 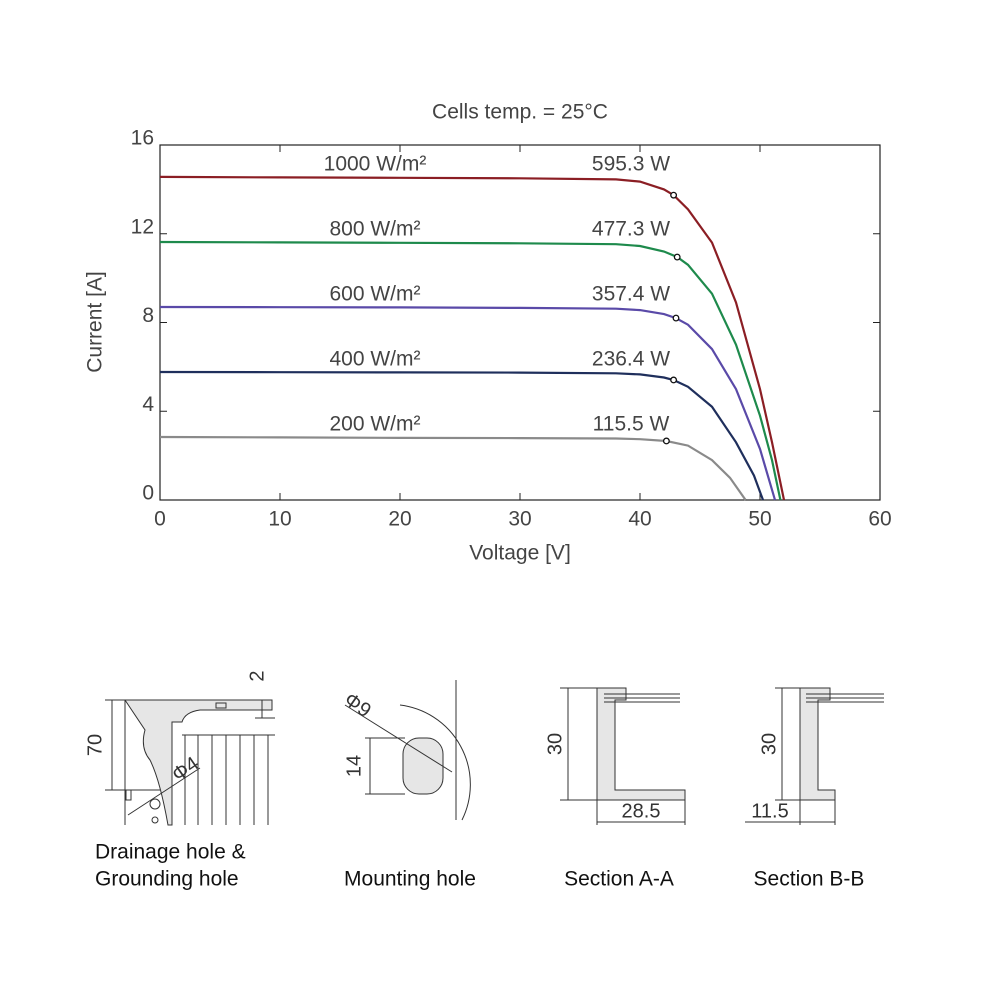 I want to click on mpp-label: 595.3 W, so click(x=631, y=163).